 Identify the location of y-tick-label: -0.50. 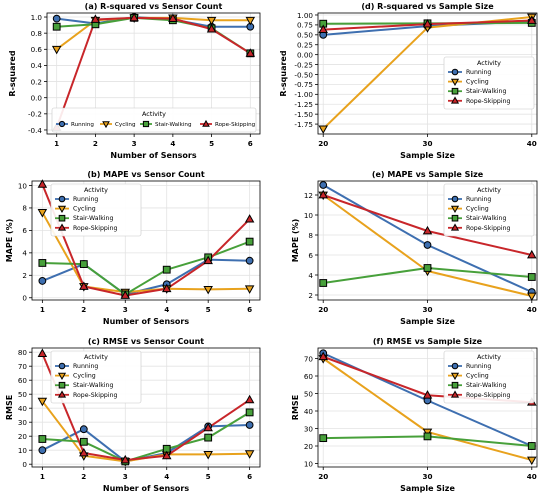
(303, 74).